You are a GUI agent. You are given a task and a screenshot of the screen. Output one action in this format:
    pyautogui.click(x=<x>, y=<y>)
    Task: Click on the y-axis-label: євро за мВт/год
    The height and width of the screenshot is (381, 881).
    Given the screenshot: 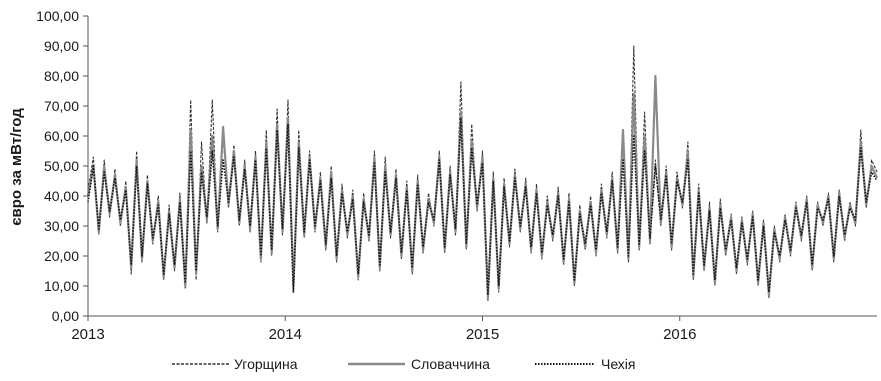 What is the action you would take?
    pyautogui.click(x=16, y=167)
    